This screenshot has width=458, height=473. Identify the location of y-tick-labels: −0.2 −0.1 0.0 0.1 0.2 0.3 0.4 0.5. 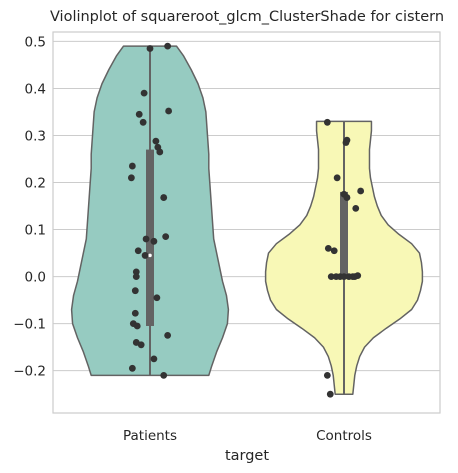
(29, 206).